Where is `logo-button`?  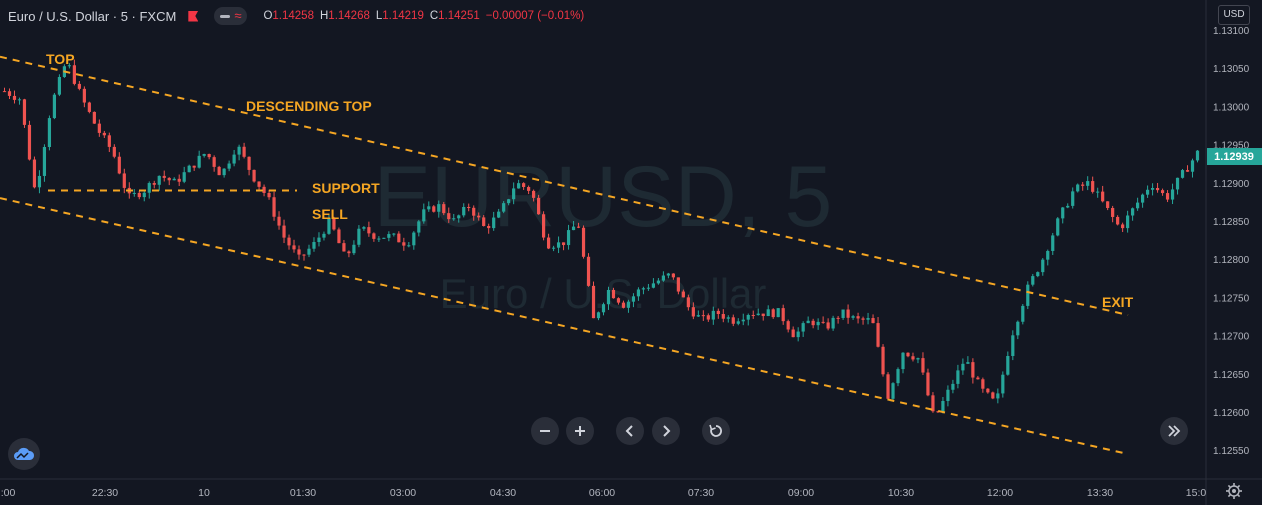
logo-button is located at coordinates (24, 454).